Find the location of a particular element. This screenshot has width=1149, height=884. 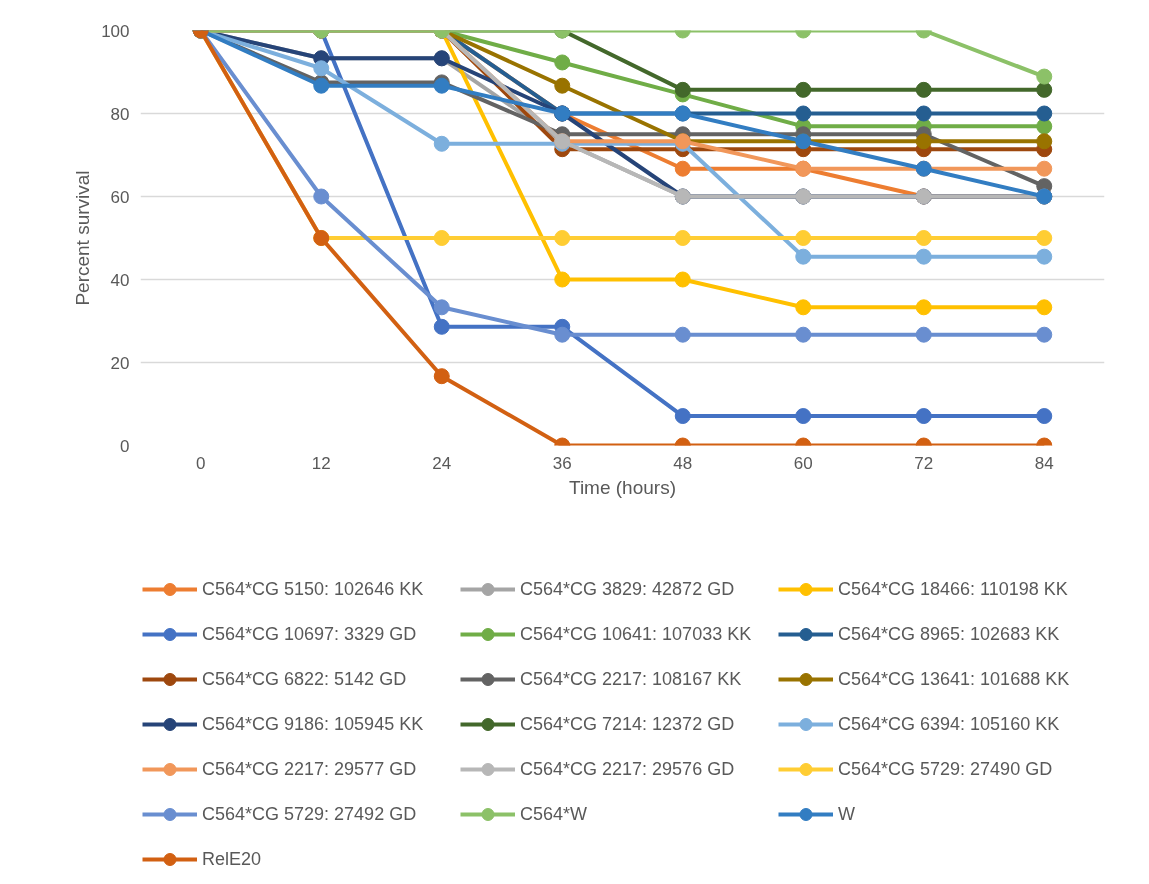

x-tick-label: 60 is located at coordinates (803, 463).